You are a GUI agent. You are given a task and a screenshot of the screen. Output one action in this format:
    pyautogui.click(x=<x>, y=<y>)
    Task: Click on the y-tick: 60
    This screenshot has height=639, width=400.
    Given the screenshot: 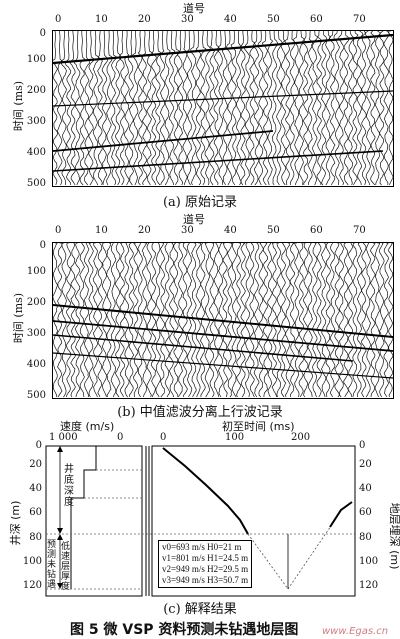 What is the action you would take?
    pyautogui.click(x=35, y=512)
    